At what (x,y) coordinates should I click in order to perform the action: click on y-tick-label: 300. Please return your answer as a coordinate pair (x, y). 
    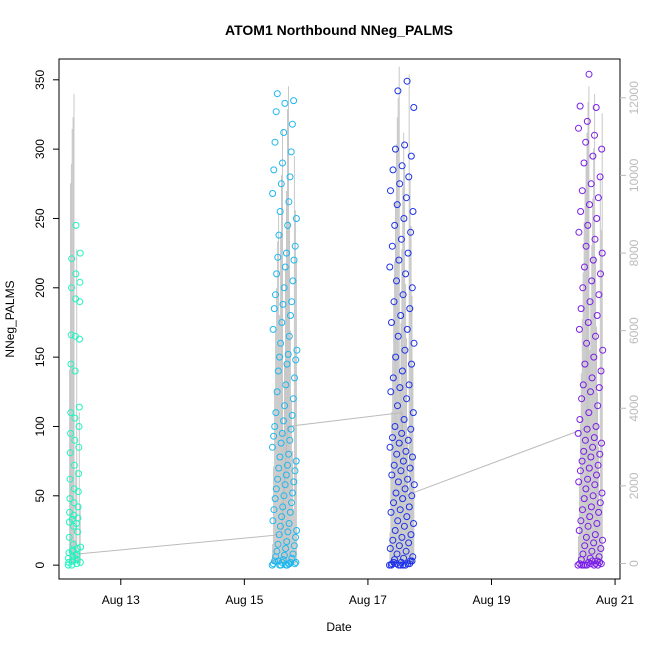
    Looking at the image, I should click on (40, 149).